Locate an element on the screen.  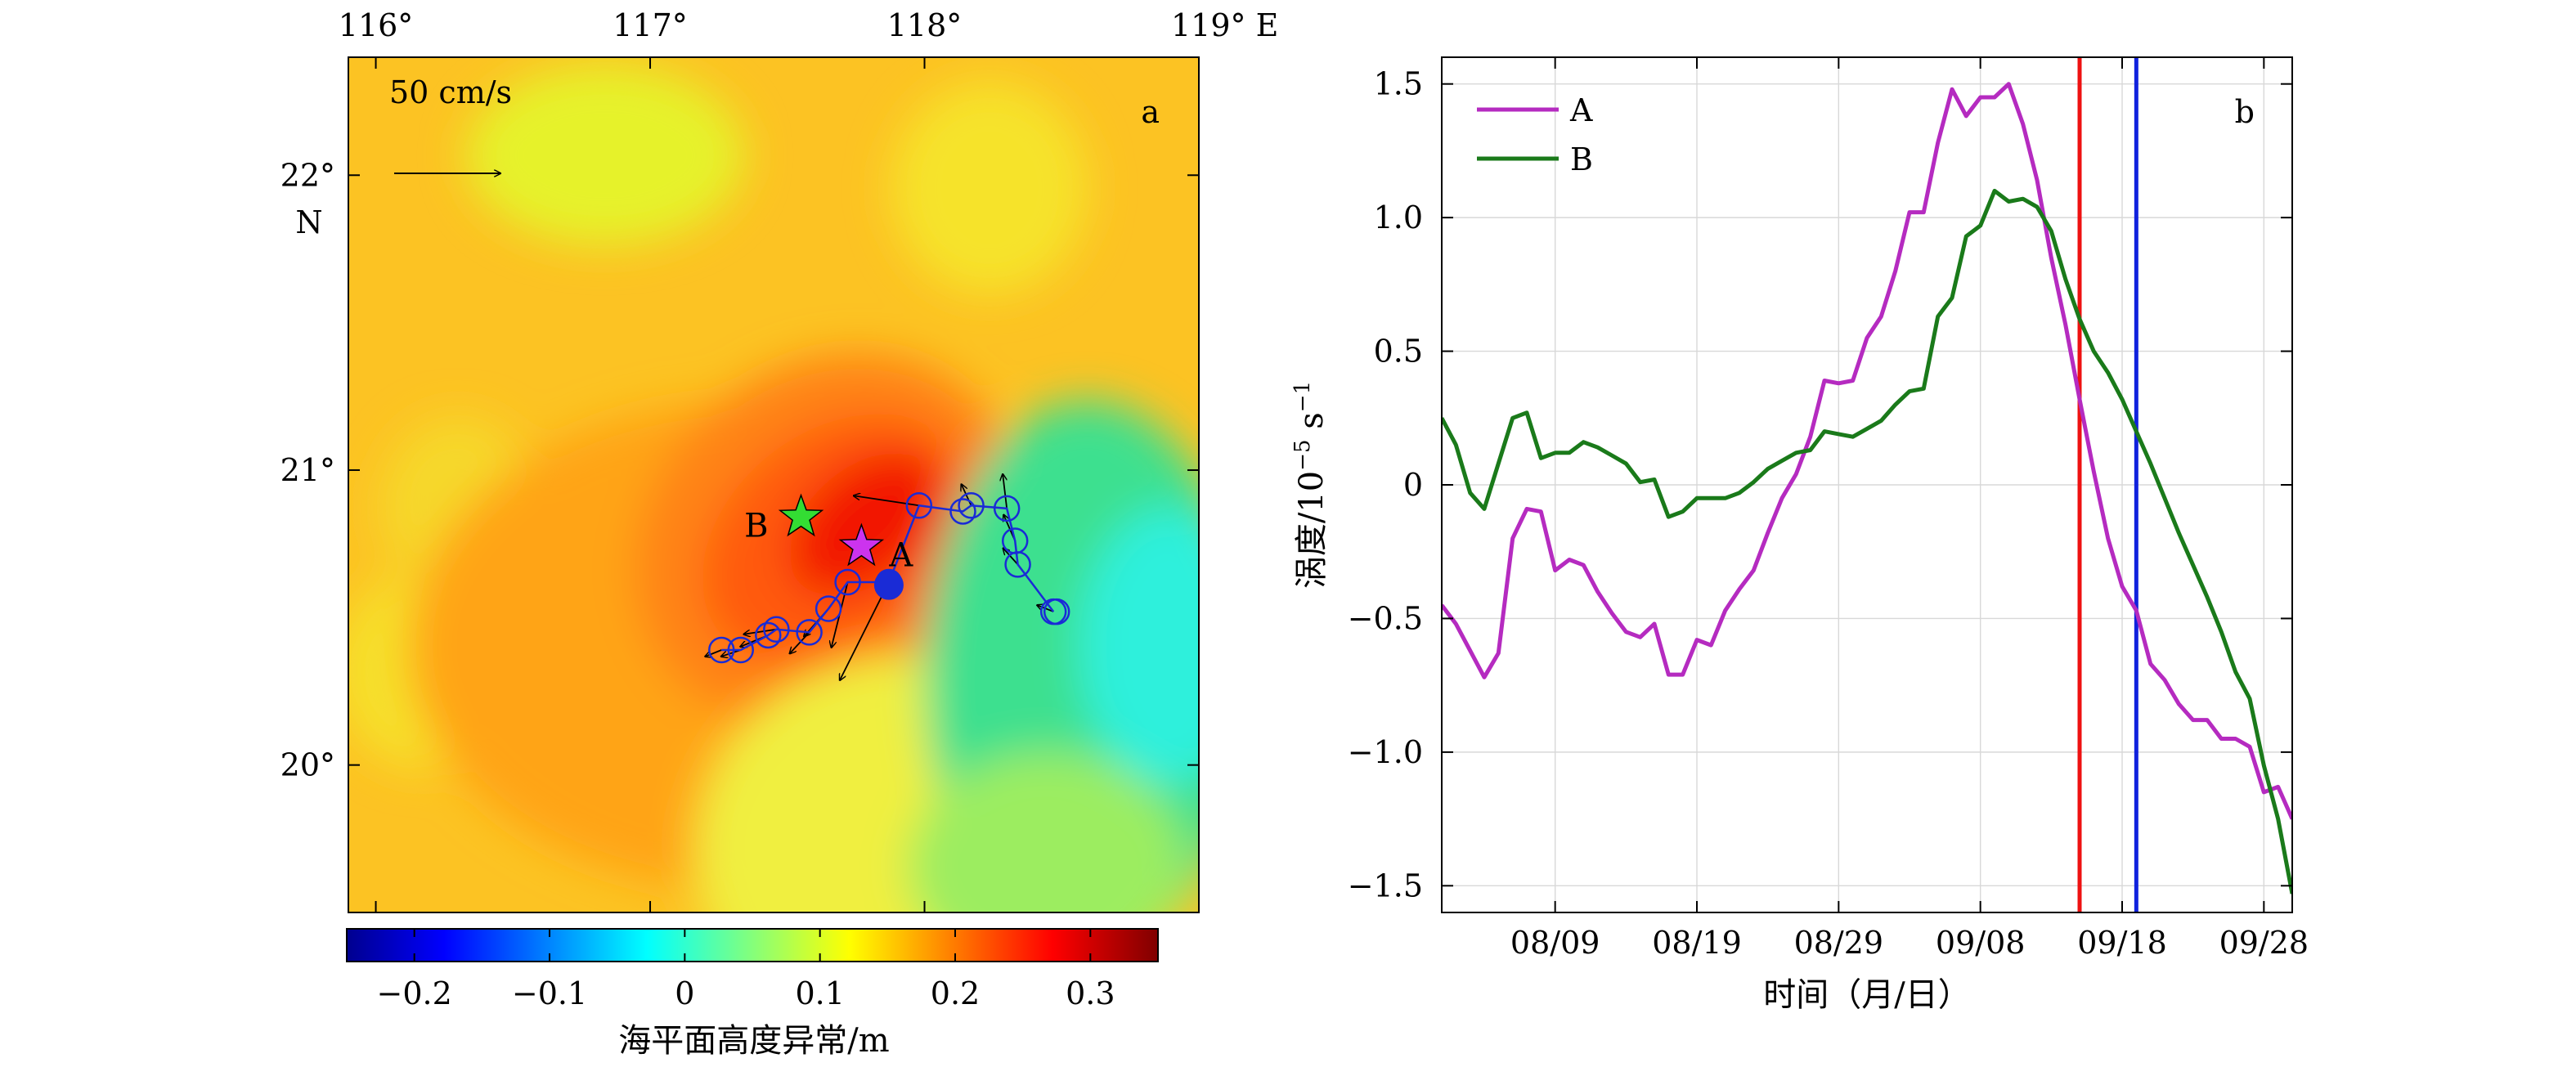
y-tick-label: −1.0 is located at coordinates (1385, 752).